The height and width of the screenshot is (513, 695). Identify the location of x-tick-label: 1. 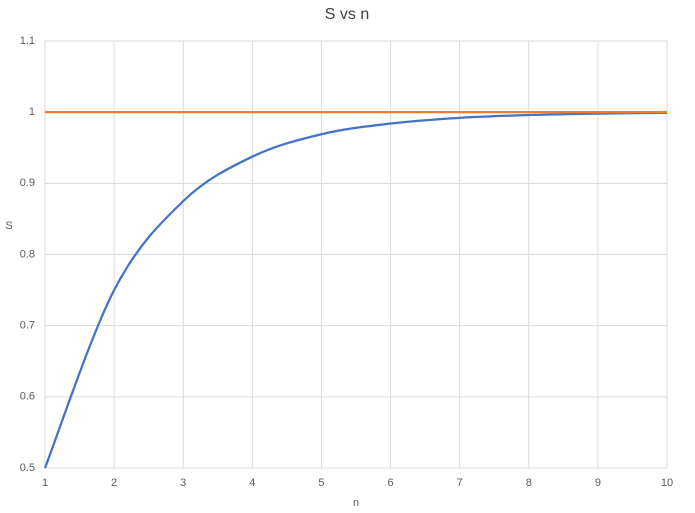
(45, 483).